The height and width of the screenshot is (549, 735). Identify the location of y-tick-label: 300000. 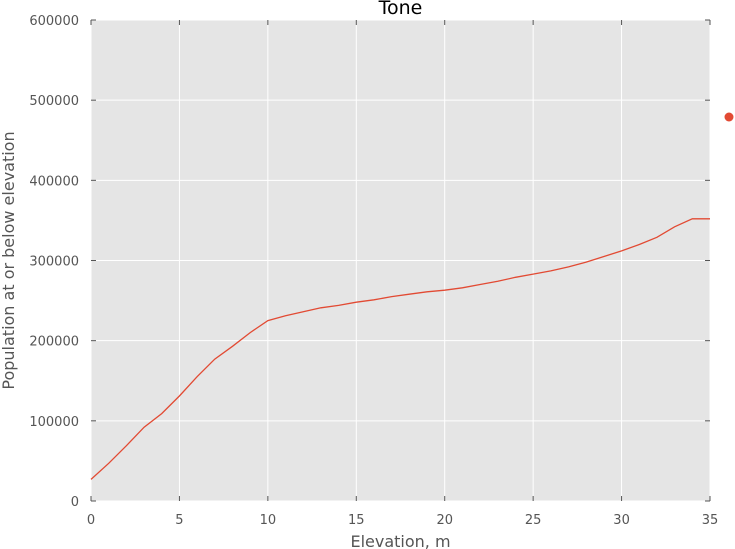
(54, 262).